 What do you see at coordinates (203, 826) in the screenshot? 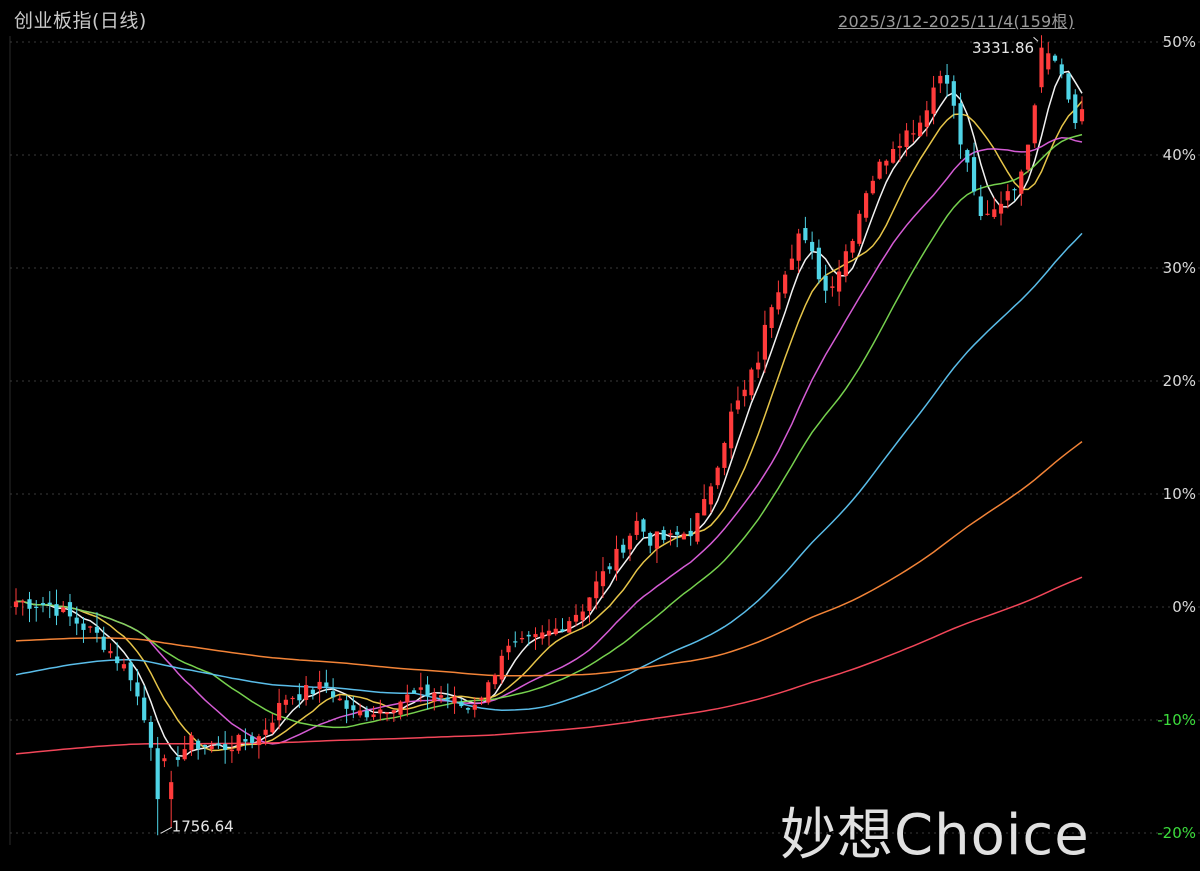
I see `low-label: 1756.64` at bounding box center [203, 826].